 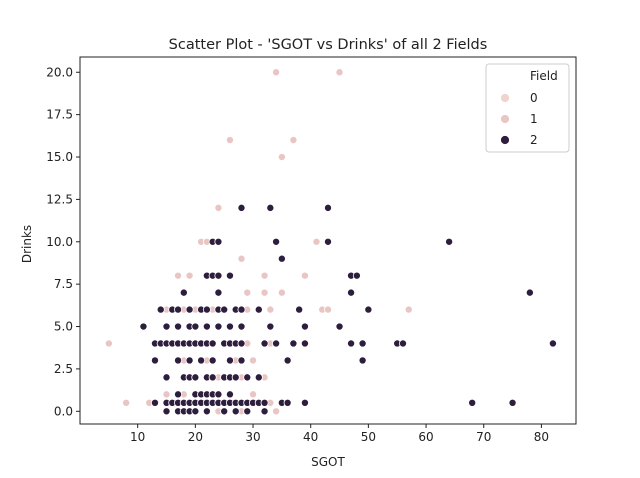 What do you see at coordinates (59, 157) in the screenshot?
I see `y-tick-label: 15.0` at bounding box center [59, 157].